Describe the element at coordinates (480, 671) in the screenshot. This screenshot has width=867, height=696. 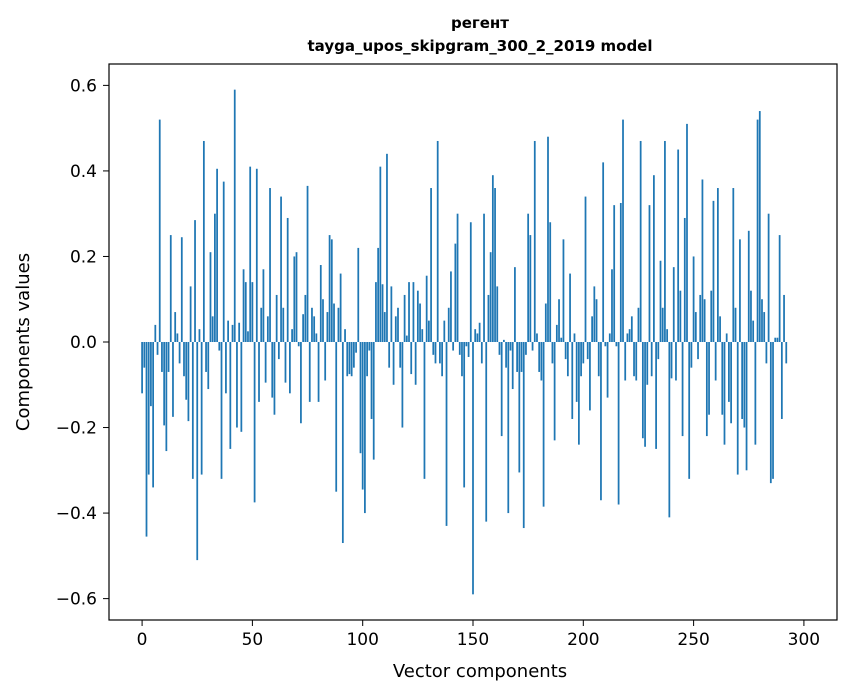
I see `x-axis-label: Vector components` at that location.